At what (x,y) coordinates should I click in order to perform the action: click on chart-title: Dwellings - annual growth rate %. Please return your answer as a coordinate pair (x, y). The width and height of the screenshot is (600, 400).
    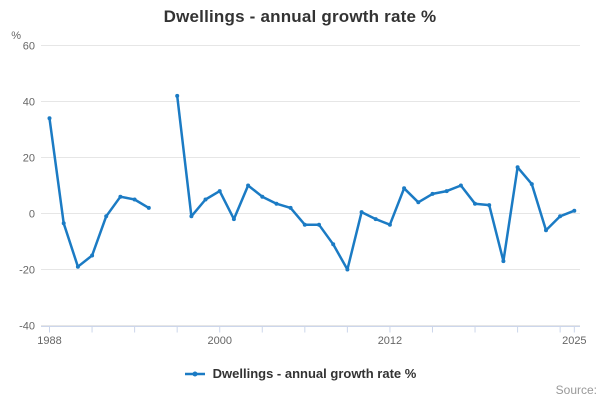
    Looking at the image, I should click on (300, 16).